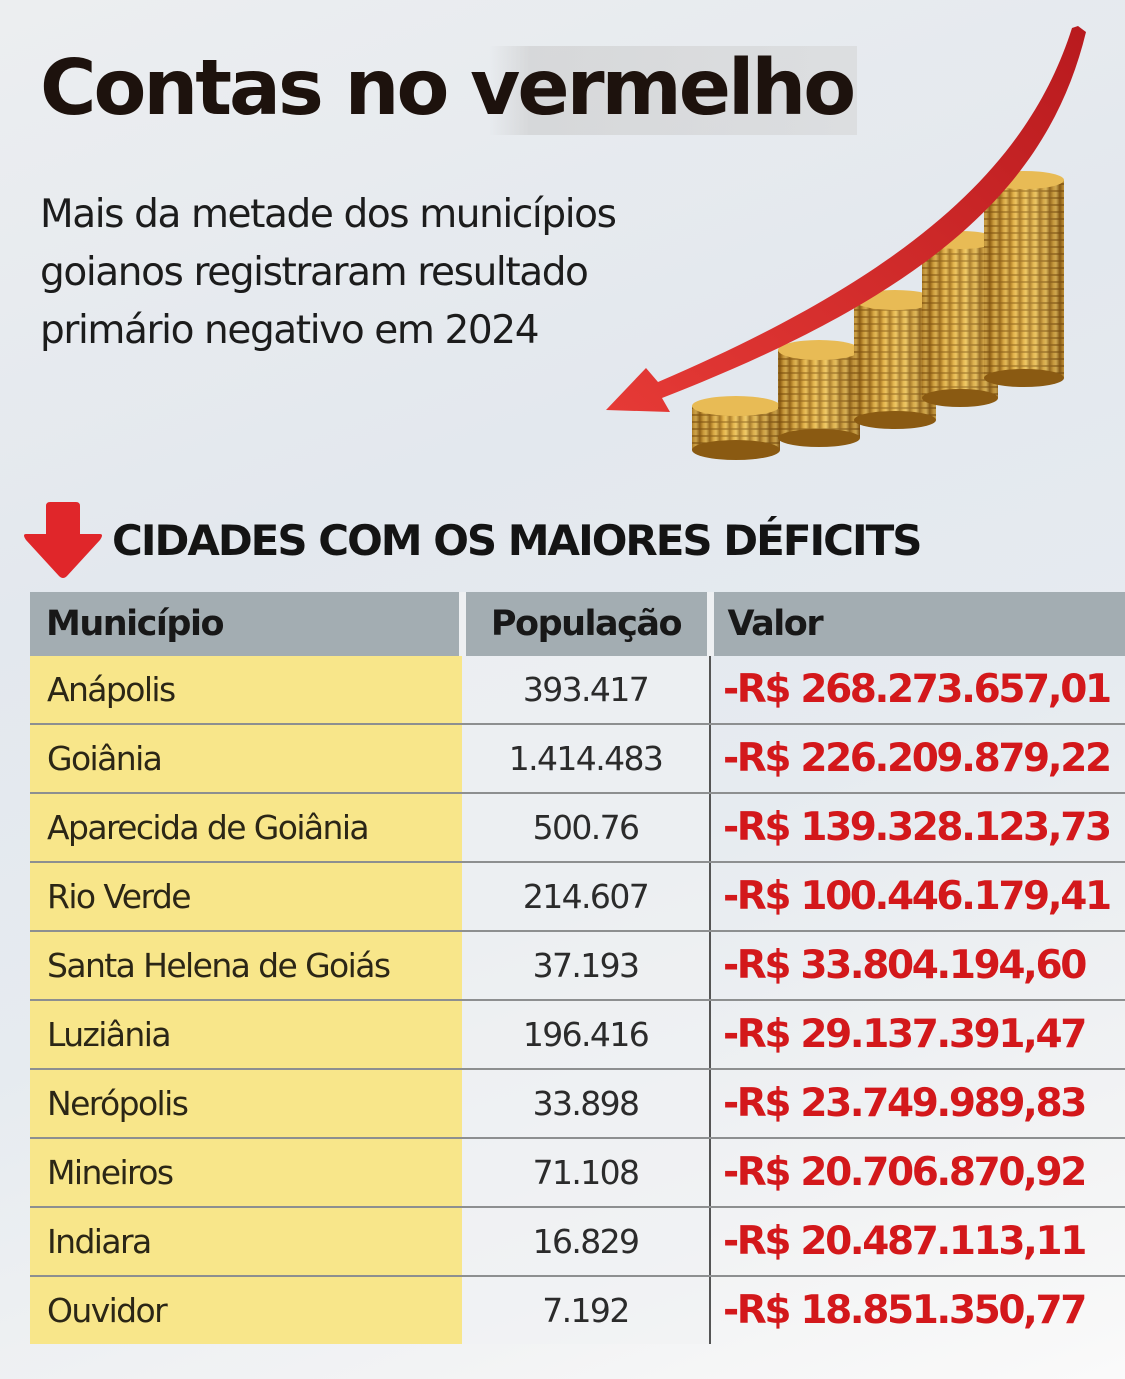  What do you see at coordinates (586, 1310) in the screenshot?
I see `cell-populacao: 7.192` at bounding box center [586, 1310].